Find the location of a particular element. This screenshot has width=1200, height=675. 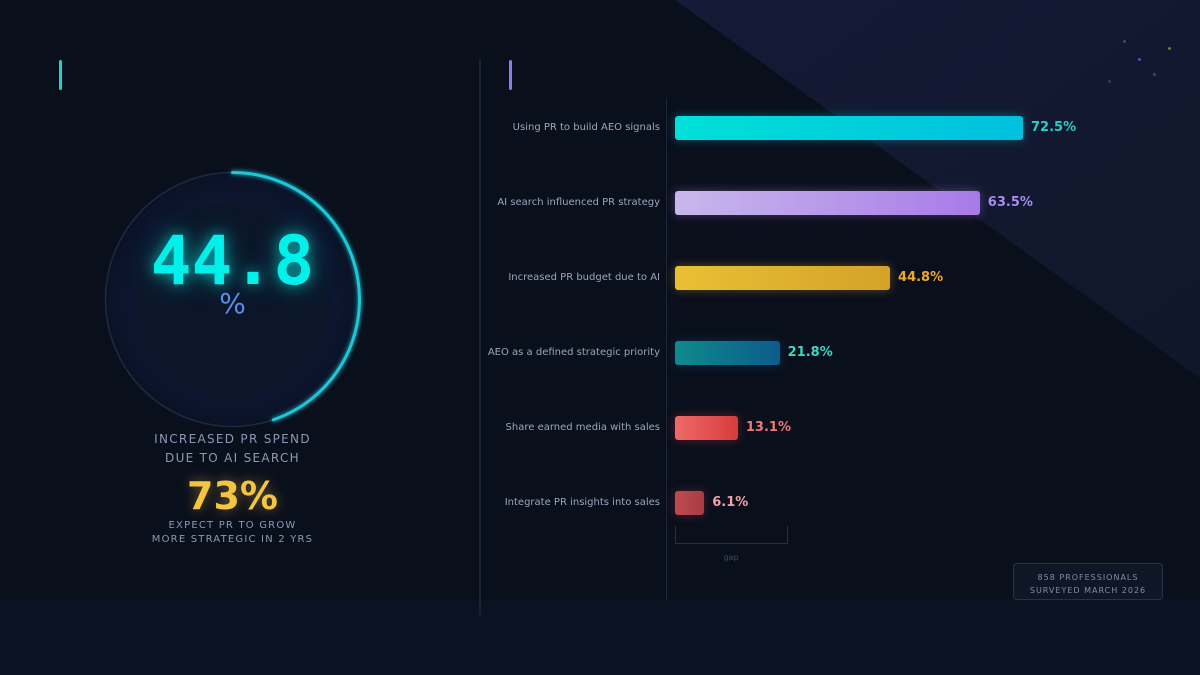

gap-label: gap is located at coordinates (731, 557).